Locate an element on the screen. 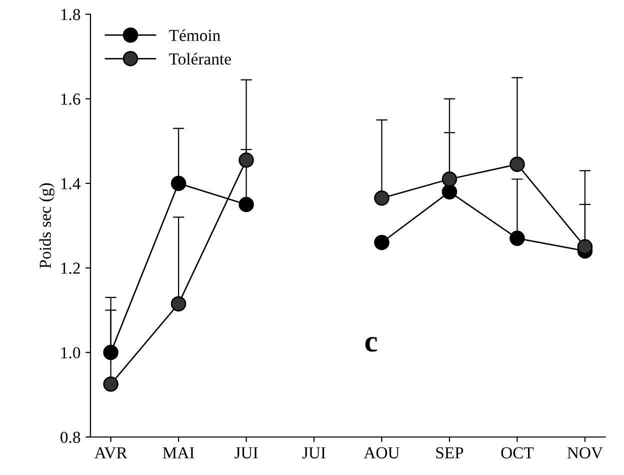 This screenshot has width=624, height=475. y-tick-label: 1.8 is located at coordinates (70, 14).